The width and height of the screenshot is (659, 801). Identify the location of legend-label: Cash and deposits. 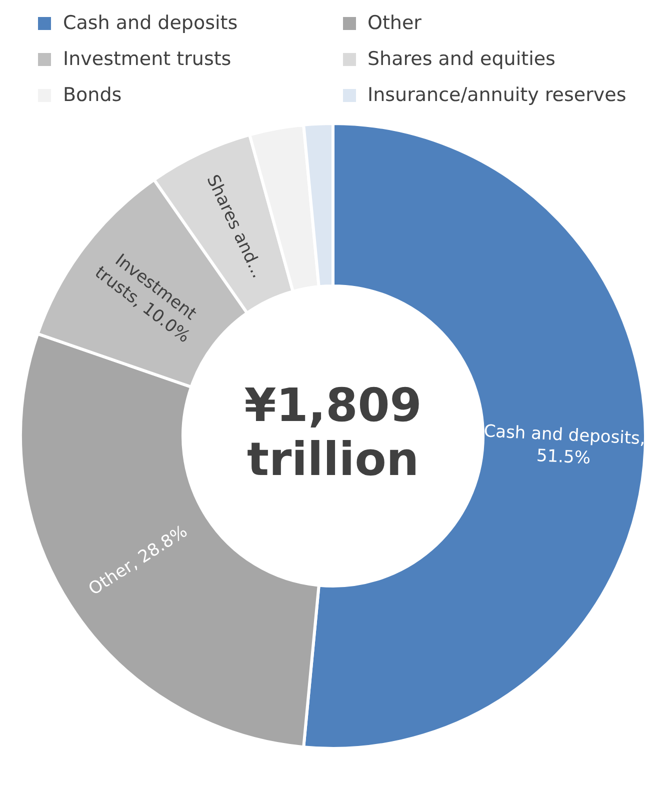
(150, 23).